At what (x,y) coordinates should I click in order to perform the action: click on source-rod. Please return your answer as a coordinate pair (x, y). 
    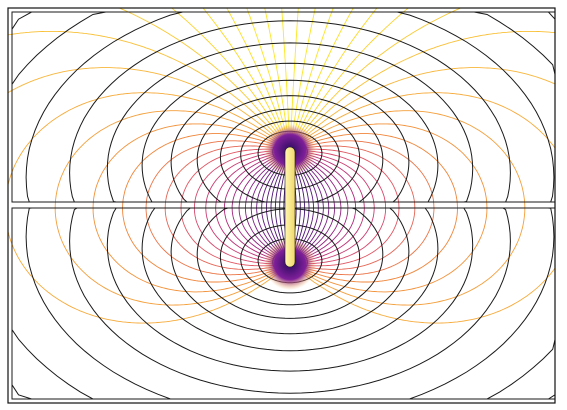
    Looking at the image, I should click on (290, 207).